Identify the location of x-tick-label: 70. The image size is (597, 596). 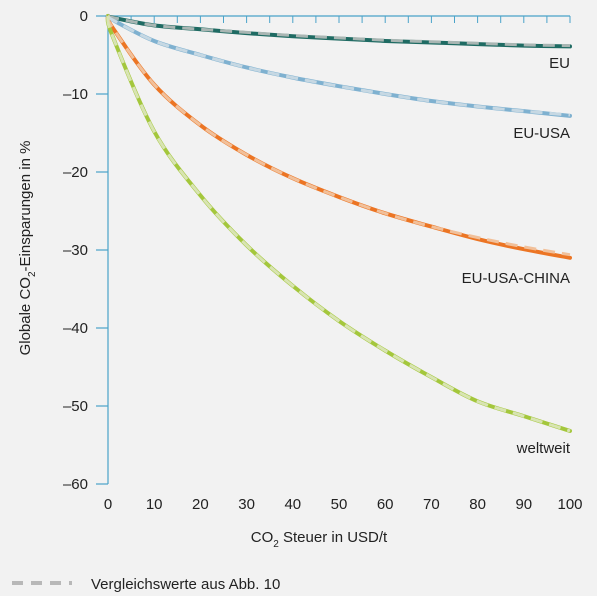
(431, 504).